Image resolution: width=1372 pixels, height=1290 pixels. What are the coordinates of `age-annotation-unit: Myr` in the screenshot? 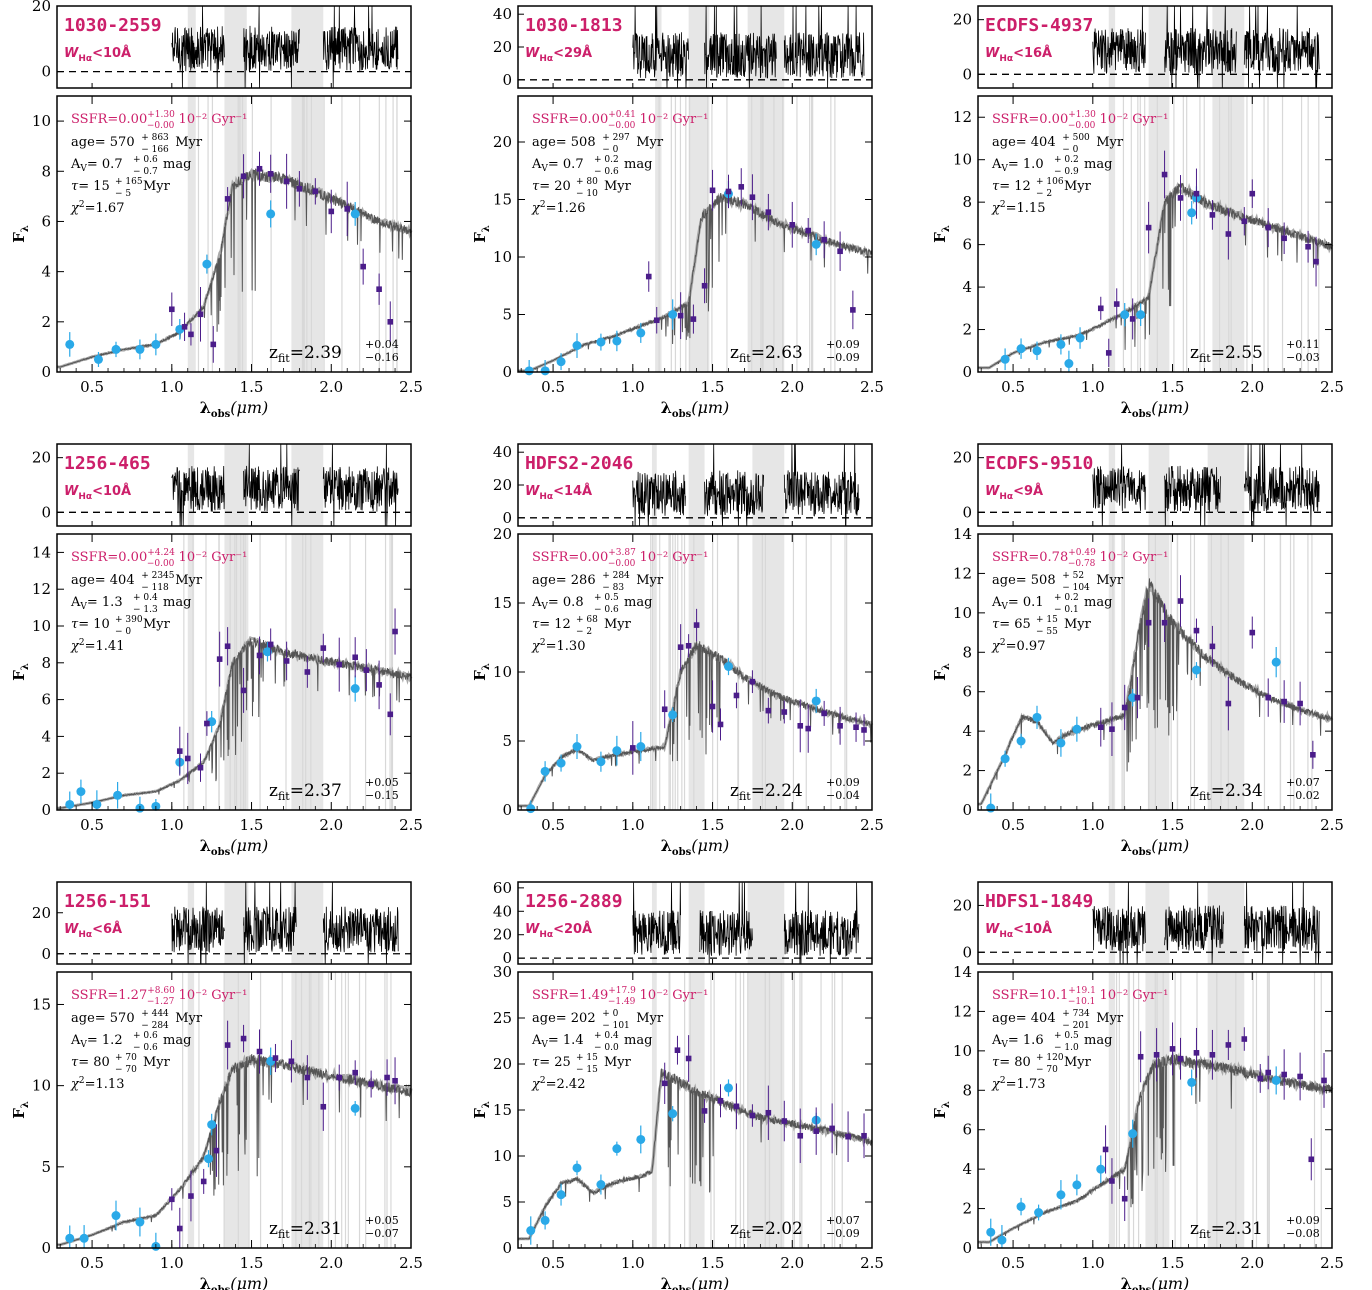 It's located at (1110, 1018).